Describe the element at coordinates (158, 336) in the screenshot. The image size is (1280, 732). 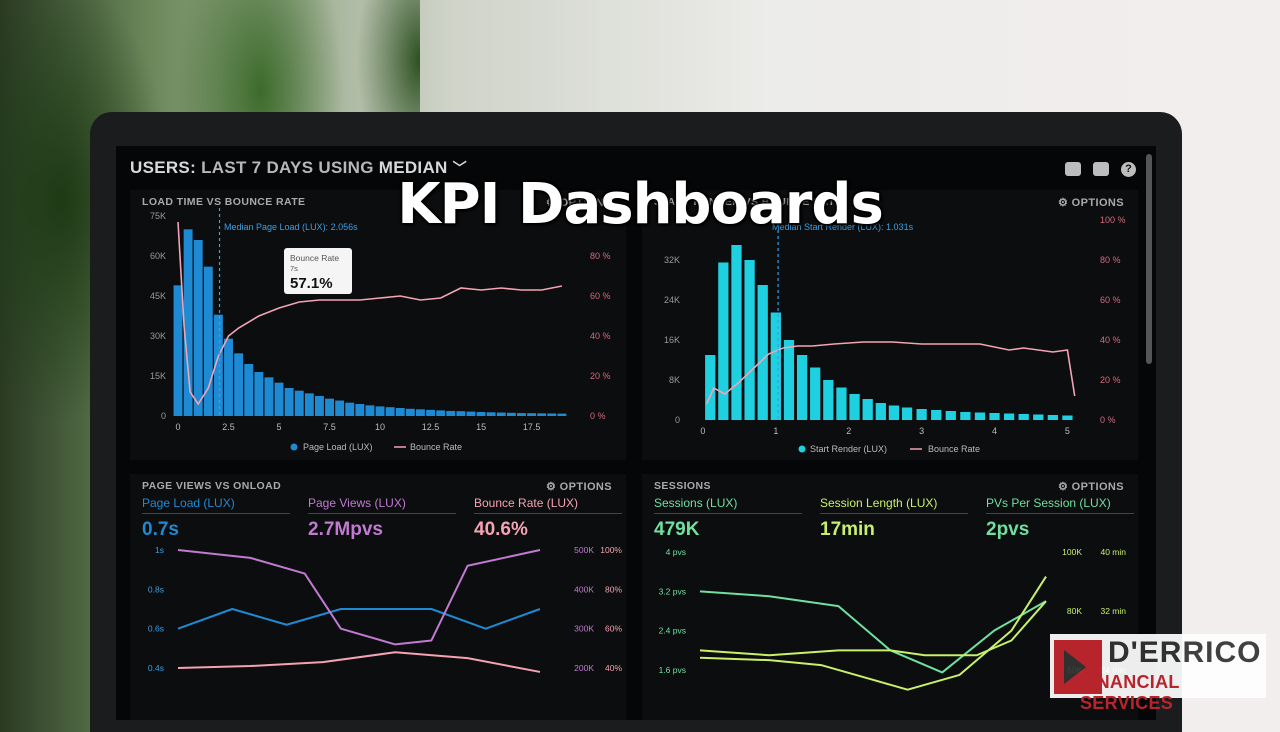
I see `y-tick-label: 30K` at that location.